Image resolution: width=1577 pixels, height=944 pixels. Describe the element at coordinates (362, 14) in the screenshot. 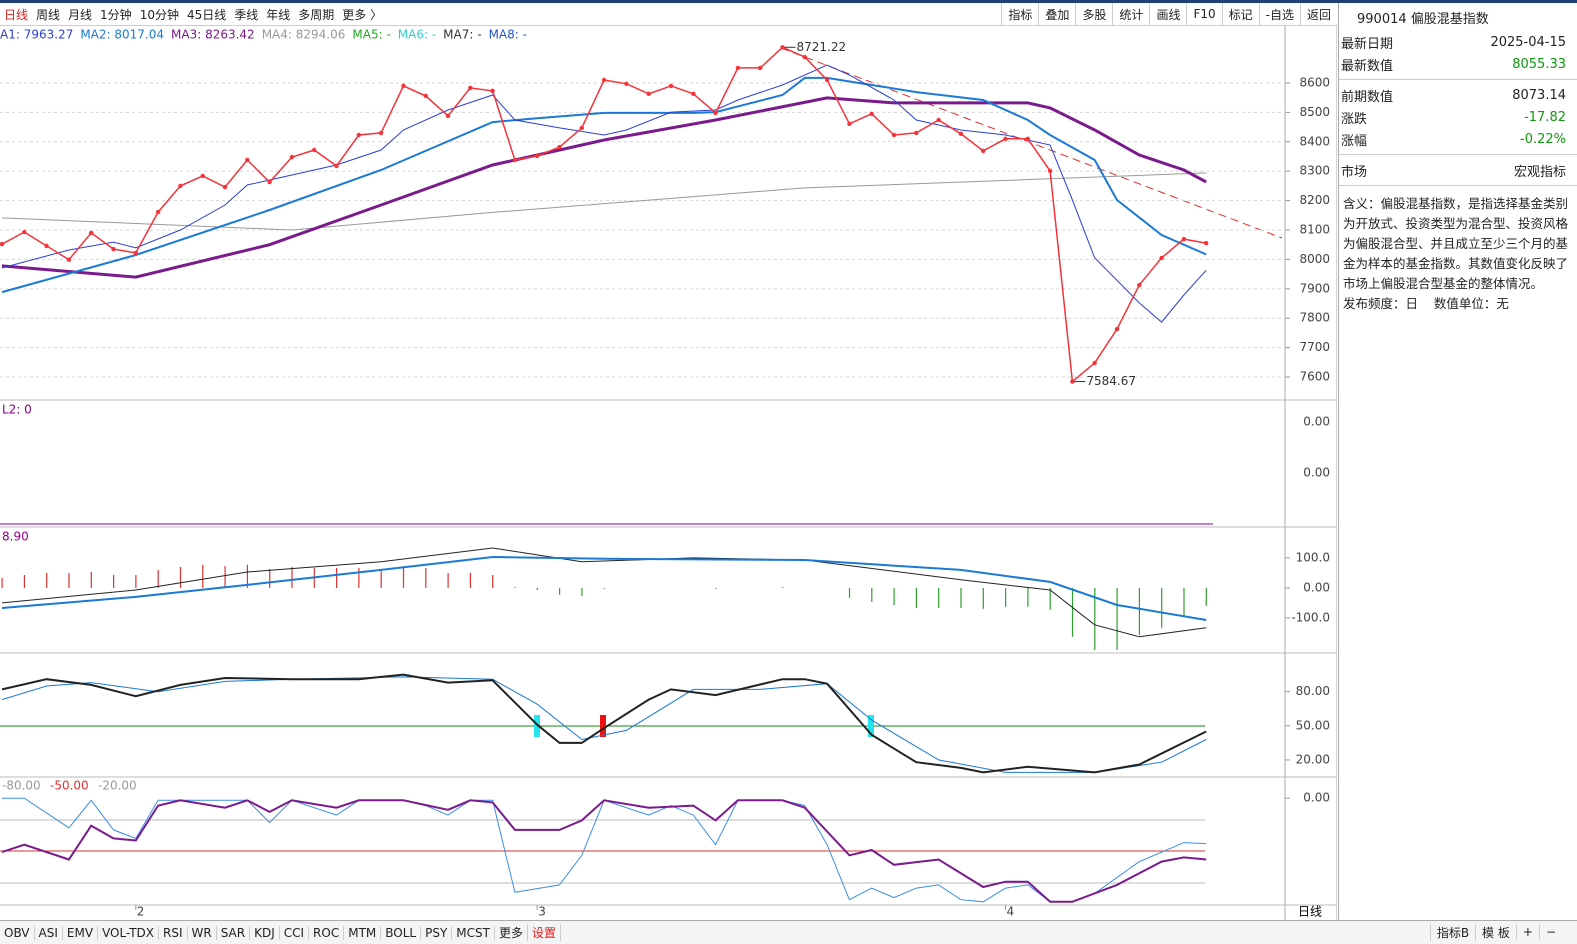

I see `period-tab: 更多 〉` at that location.